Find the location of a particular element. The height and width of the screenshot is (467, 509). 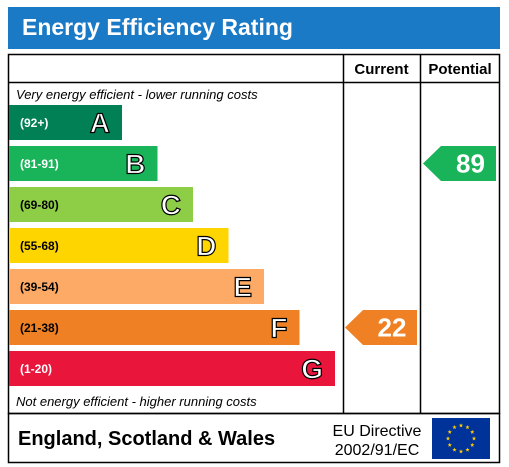

title-bar: Energy Efficiency Rating is located at coordinates (254, 28).